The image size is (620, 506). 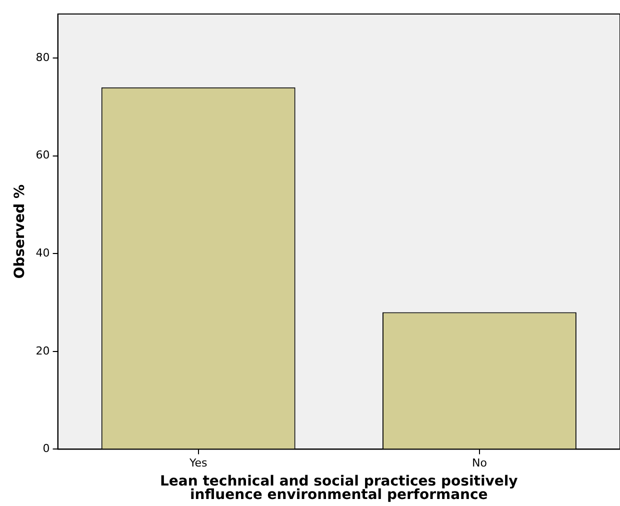 I want to click on y-tick-label: 0, so click(x=46, y=449).